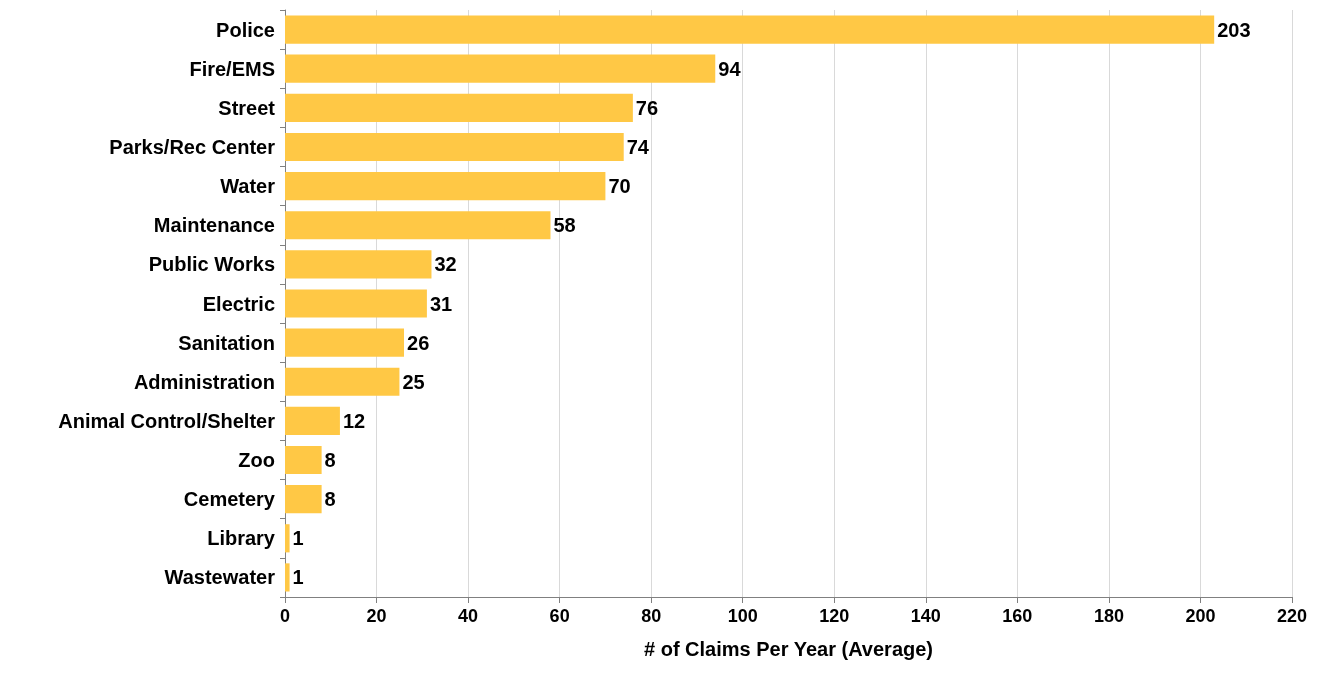 This screenshot has height=686, width=1325. Describe the element at coordinates (247, 107) in the screenshot. I see `y-tick-label: Street` at that location.